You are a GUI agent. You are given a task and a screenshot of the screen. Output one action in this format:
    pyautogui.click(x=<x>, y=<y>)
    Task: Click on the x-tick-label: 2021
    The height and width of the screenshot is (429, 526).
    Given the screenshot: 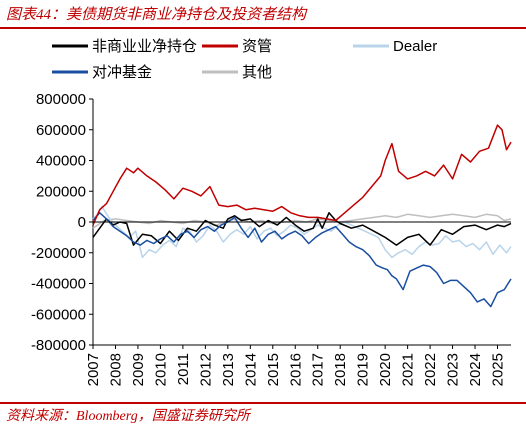 What is the action you would take?
    pyautogui.click(x=408, y=369)
    